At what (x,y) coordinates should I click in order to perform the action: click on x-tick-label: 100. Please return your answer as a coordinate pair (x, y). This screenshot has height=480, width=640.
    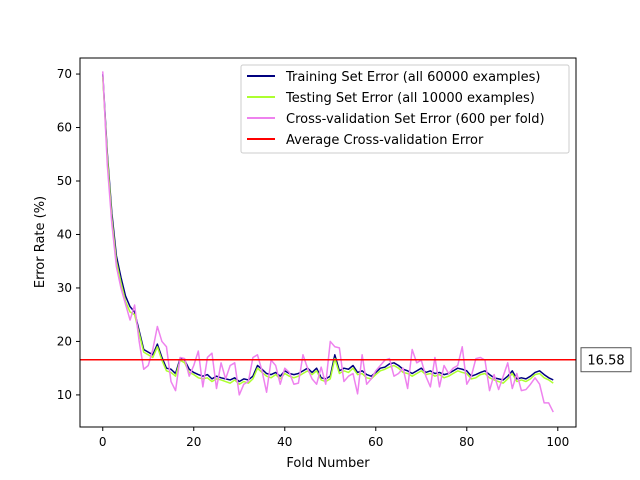
    Looking at the image, I should click on (557, 442).